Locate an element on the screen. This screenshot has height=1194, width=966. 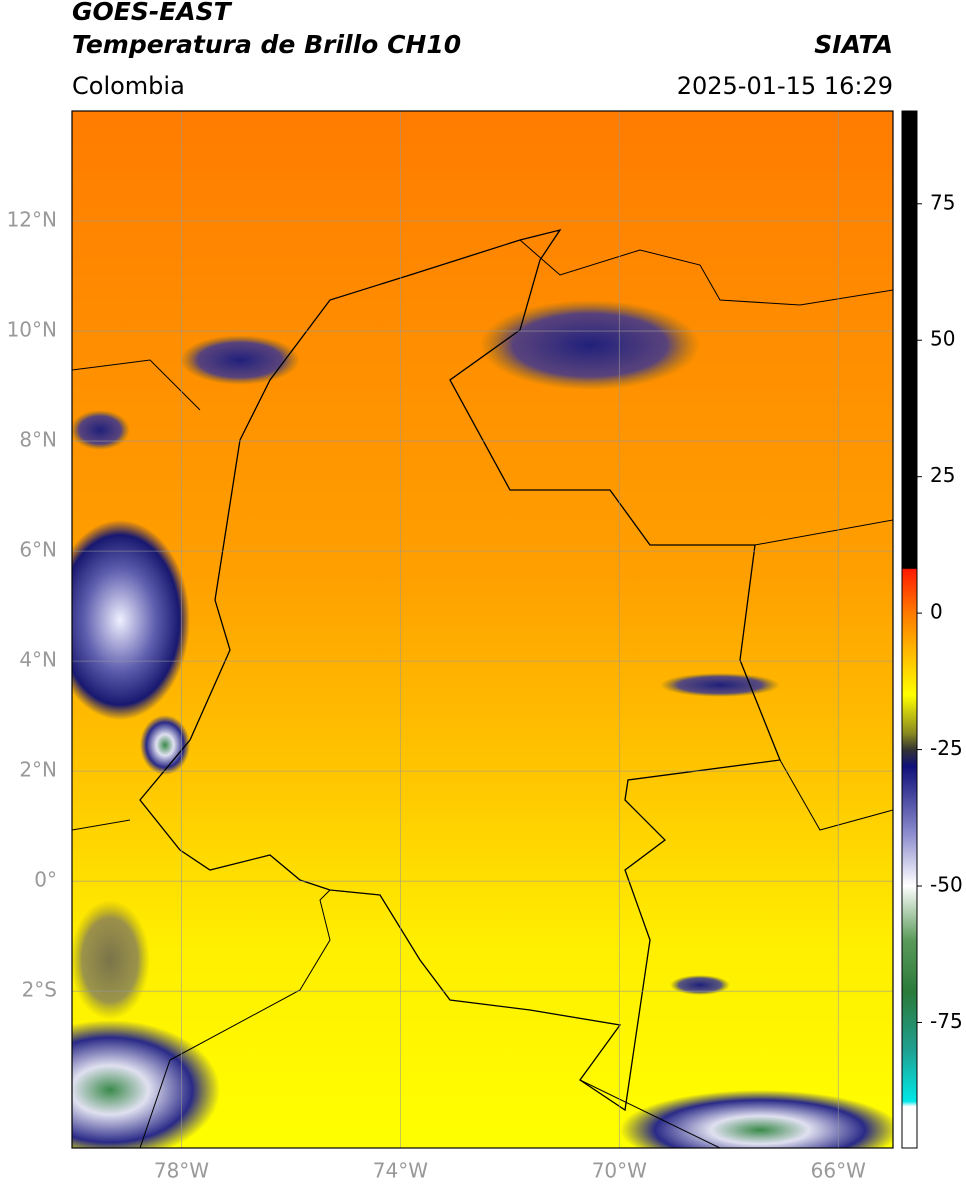
colorbar is located at coordinates (909, 629).